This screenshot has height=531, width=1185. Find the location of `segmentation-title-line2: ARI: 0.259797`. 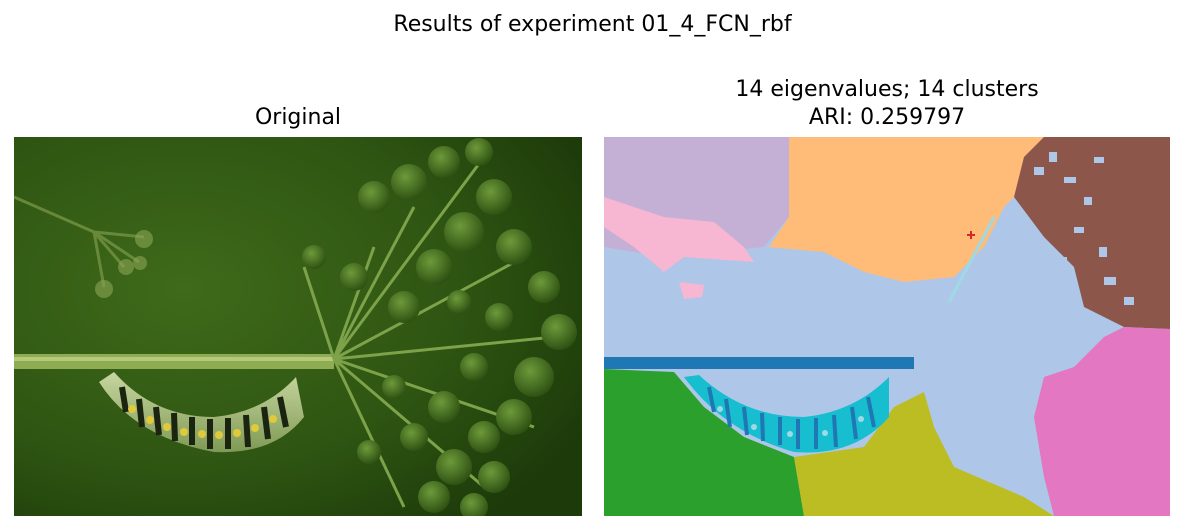

segmentation-title-line2: ARI: 0.259797 is located at coordinates (887, 117).